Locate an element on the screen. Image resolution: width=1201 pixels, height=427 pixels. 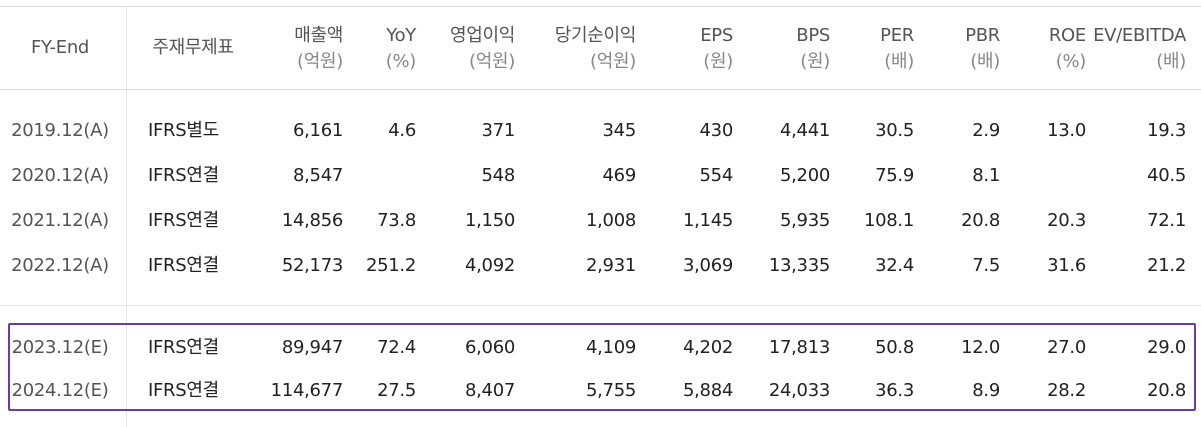
header-column-label: EPS is located at coordinates (716, 35).